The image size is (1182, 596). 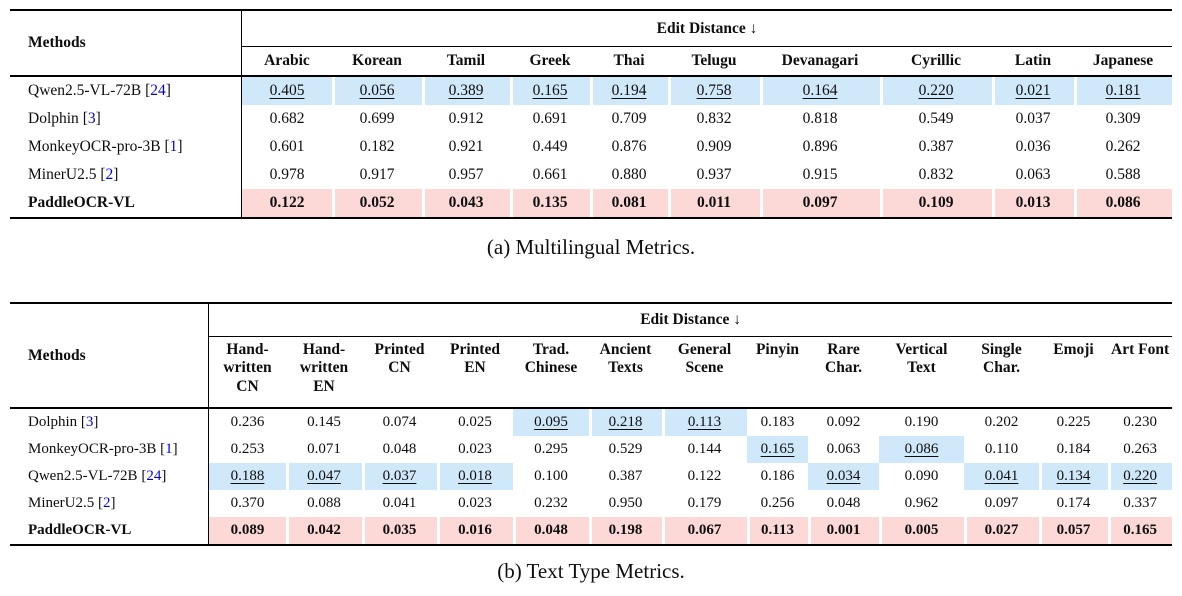 What do you see at coordinates (1140, 530) in the screenshot?
I see `metric-value: 0.165` at bounding box center [1140, 530].